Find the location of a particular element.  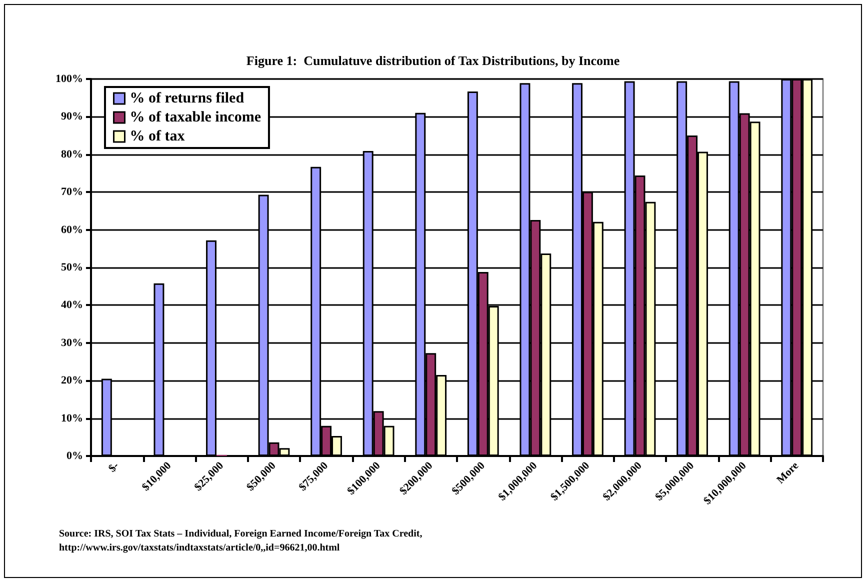

y-tick-label: 20% is located at coordinates (72, 380).